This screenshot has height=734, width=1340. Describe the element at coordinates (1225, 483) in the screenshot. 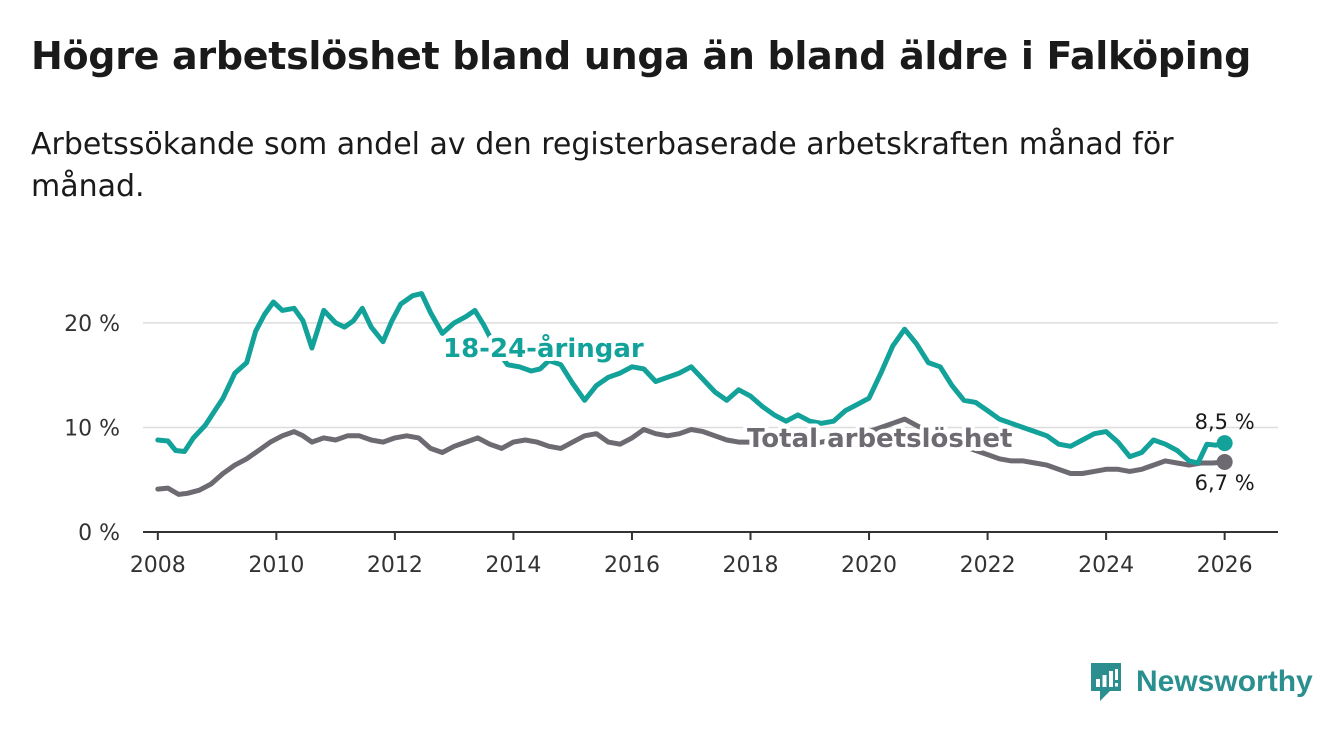

I see `end-label-total: 6,7 %` at that location.